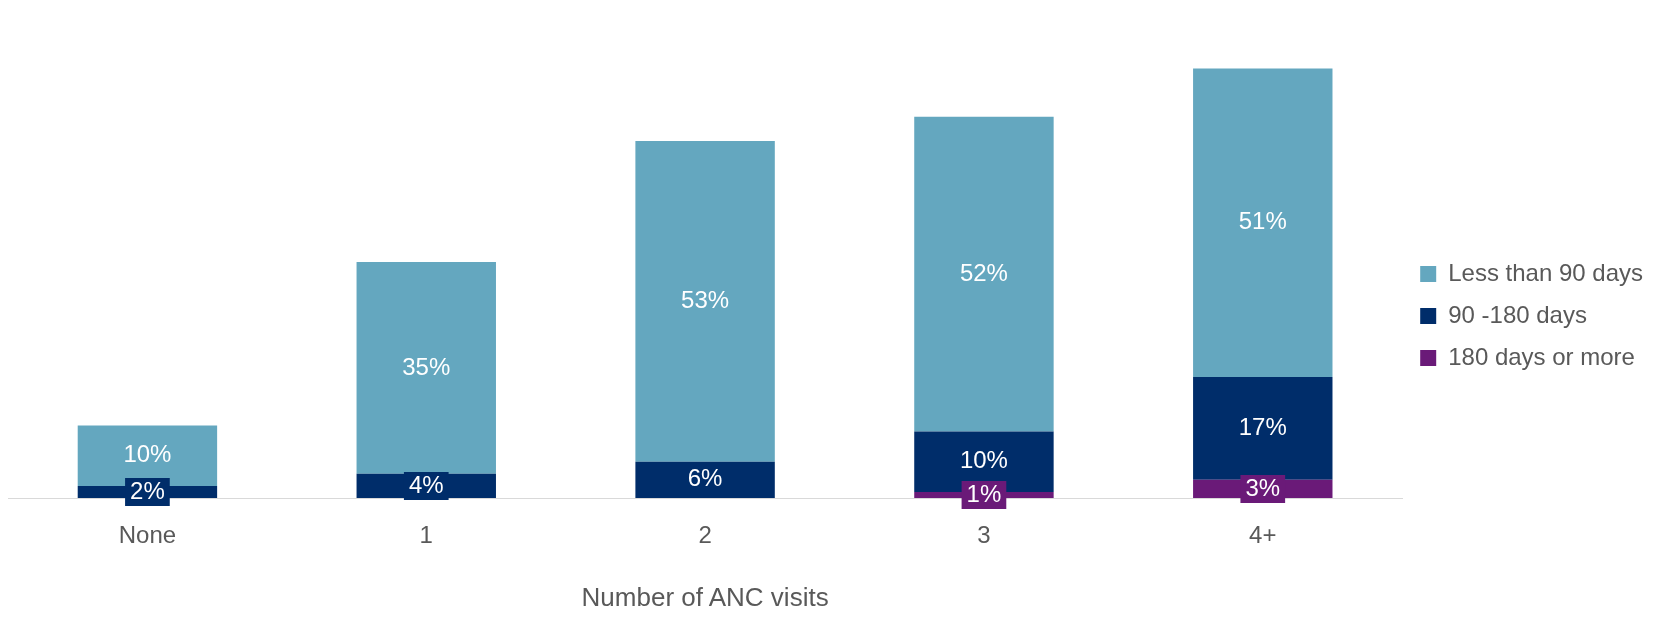  What do you see at coordinates (426, 484) in the screenshot?
I see `data-label: 4%` at bounding box center [426, 484].